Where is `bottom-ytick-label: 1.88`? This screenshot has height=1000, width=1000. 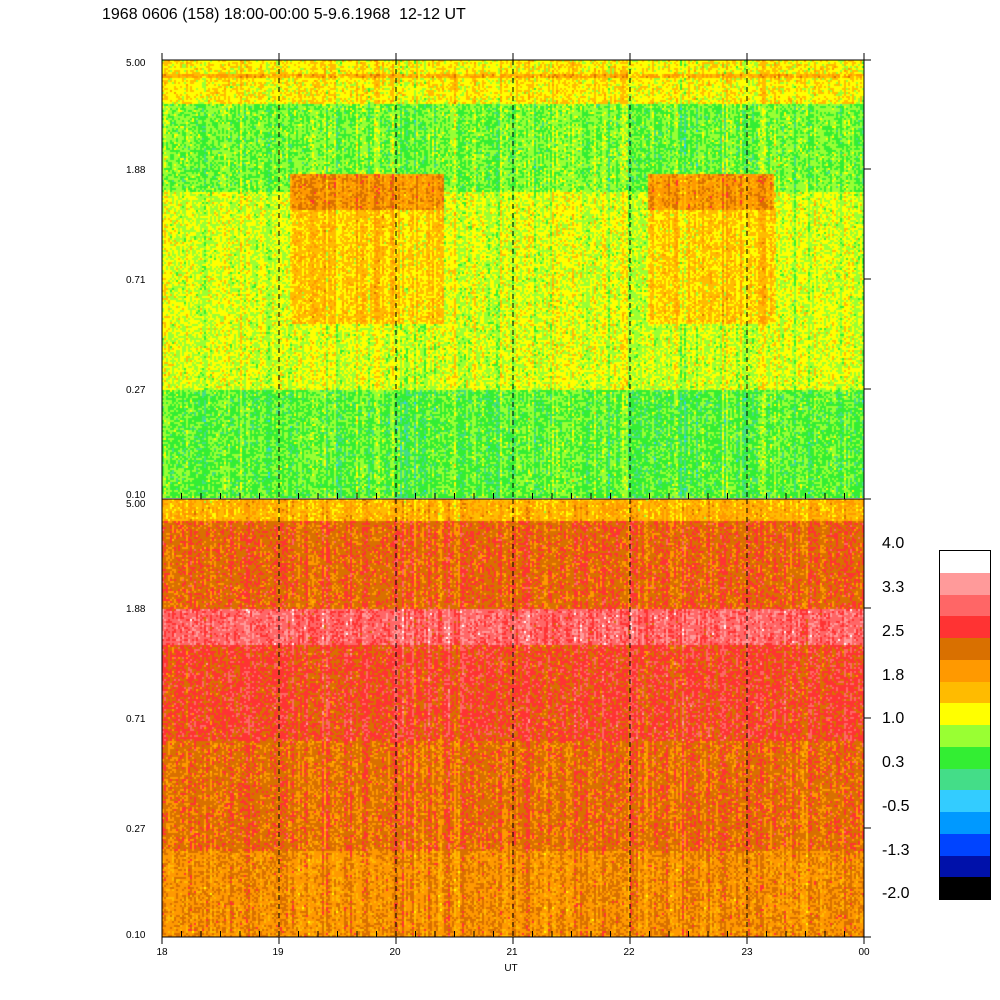
bottom-ytick-label: 1.88 is located at coordinates (136, 609).